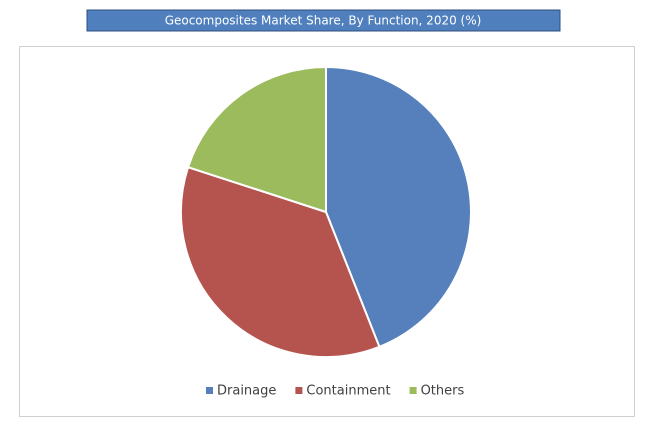 The height and width of the screenshot is (438, 655). What do you see at coordinates (443, 391) in the screenshot?
I see `legend-label: Others` at bounding box center [443, 391].